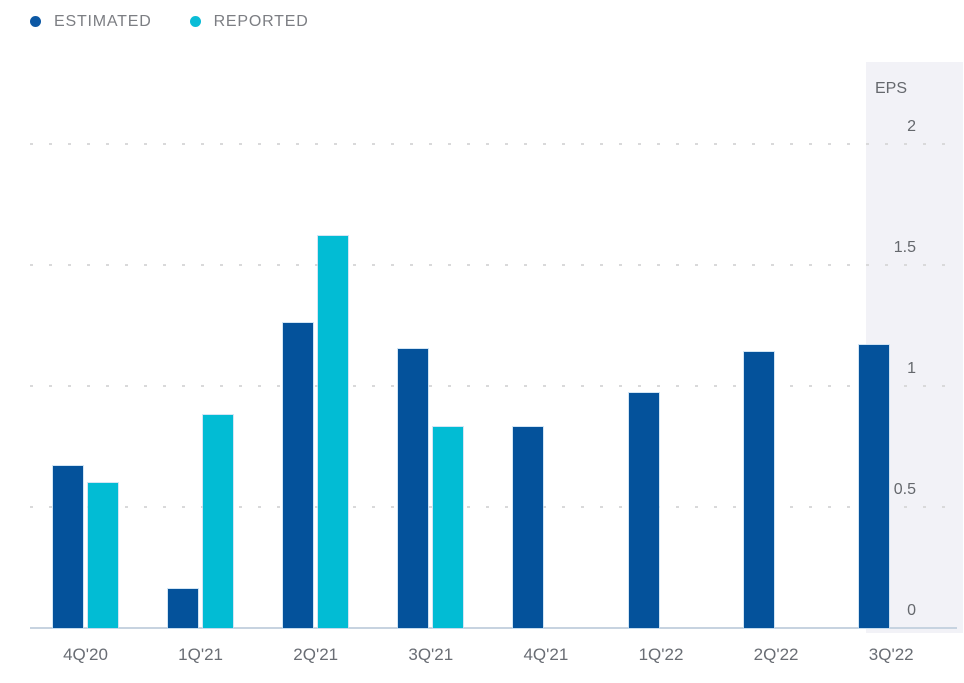 The image size is (964, 683). What do you see at coordinates (776, 654) in the screenshot?
I see `x-tick-label-2q22: 2Q'22` at bounding box center [776, 654].